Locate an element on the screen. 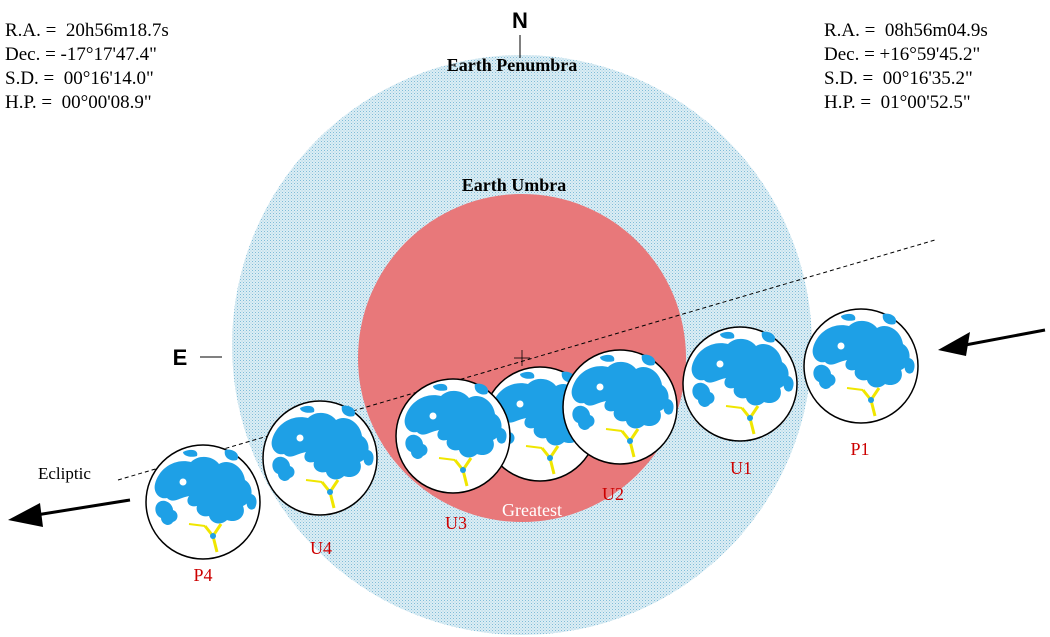 The image size is (1050, 637). moon-u3 is located at coordinates (453, 436).